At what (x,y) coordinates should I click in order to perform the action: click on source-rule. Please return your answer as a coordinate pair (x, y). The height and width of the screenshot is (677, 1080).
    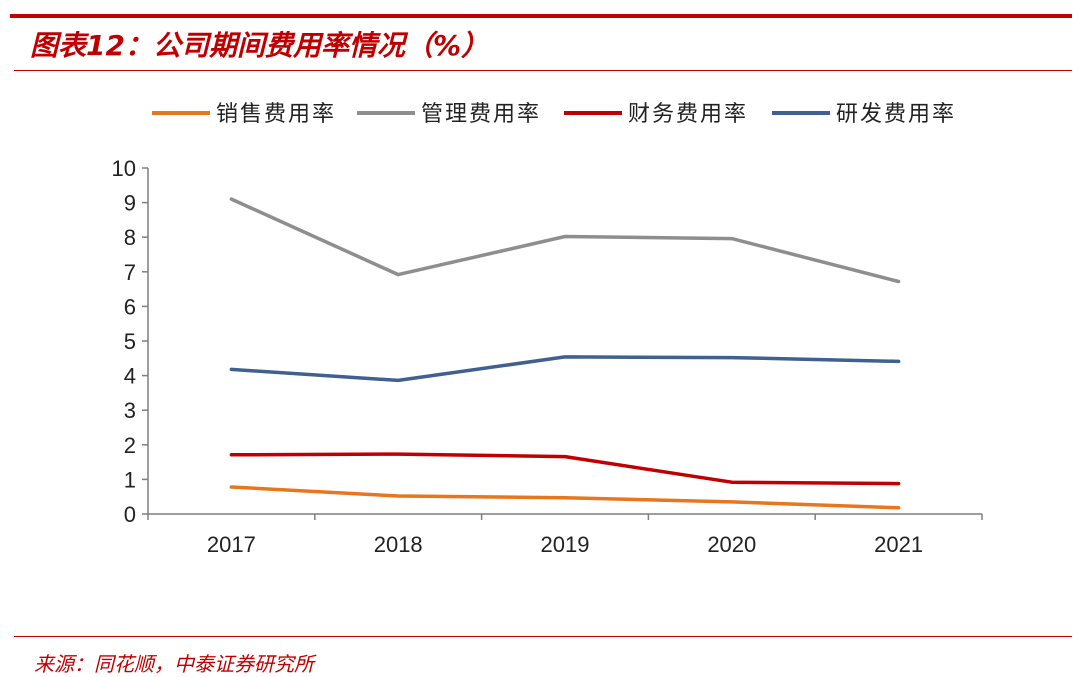
    Looking at the image, I should click on (543, 636).